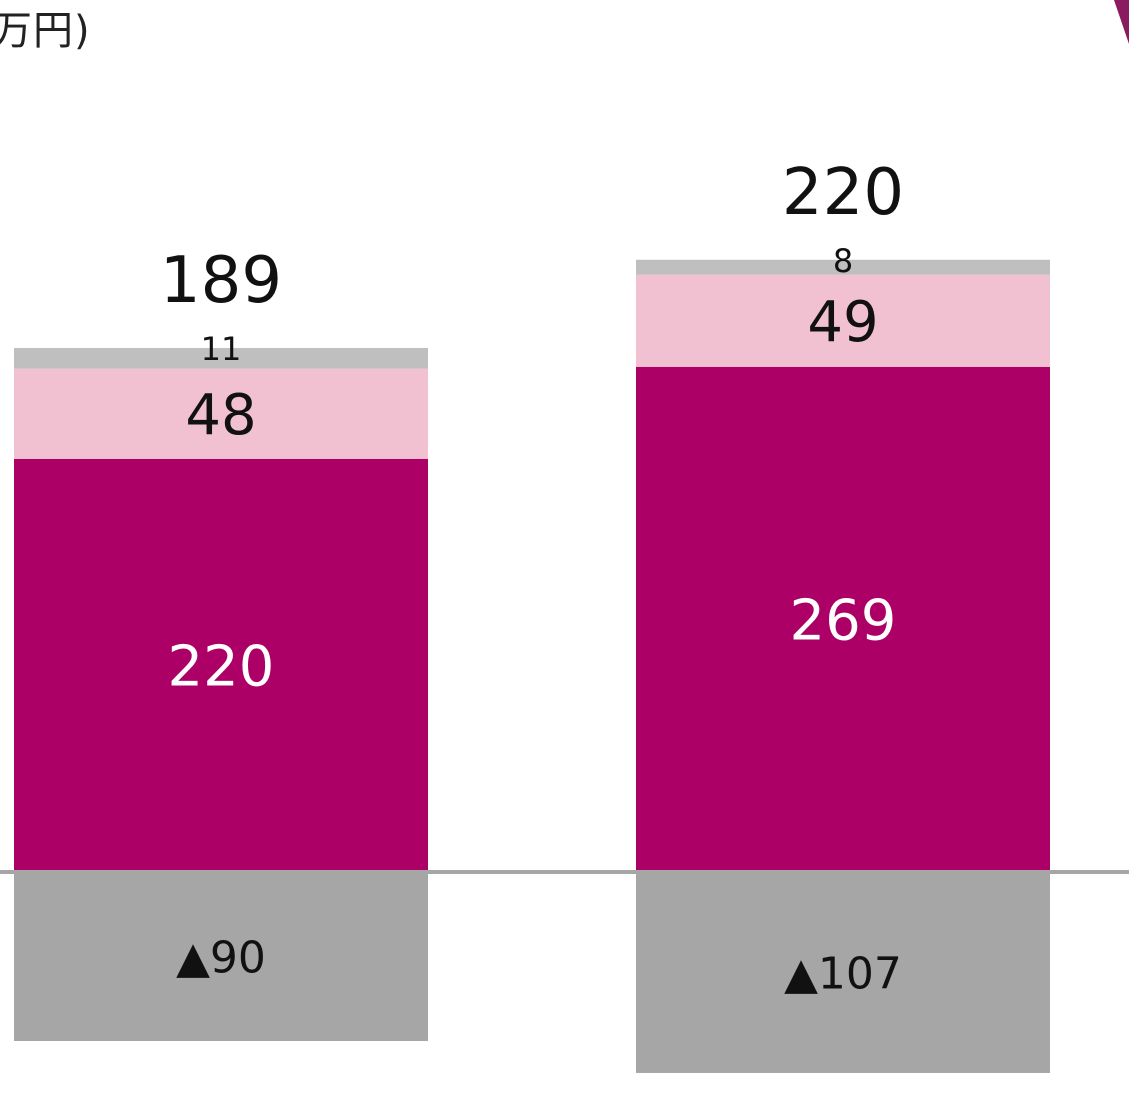 The width and height of the screenshot is (1129, 1115). Describe the element at coordinates (221, 667) in the screenshot. I see `bar-segment-label: 220` at that location.